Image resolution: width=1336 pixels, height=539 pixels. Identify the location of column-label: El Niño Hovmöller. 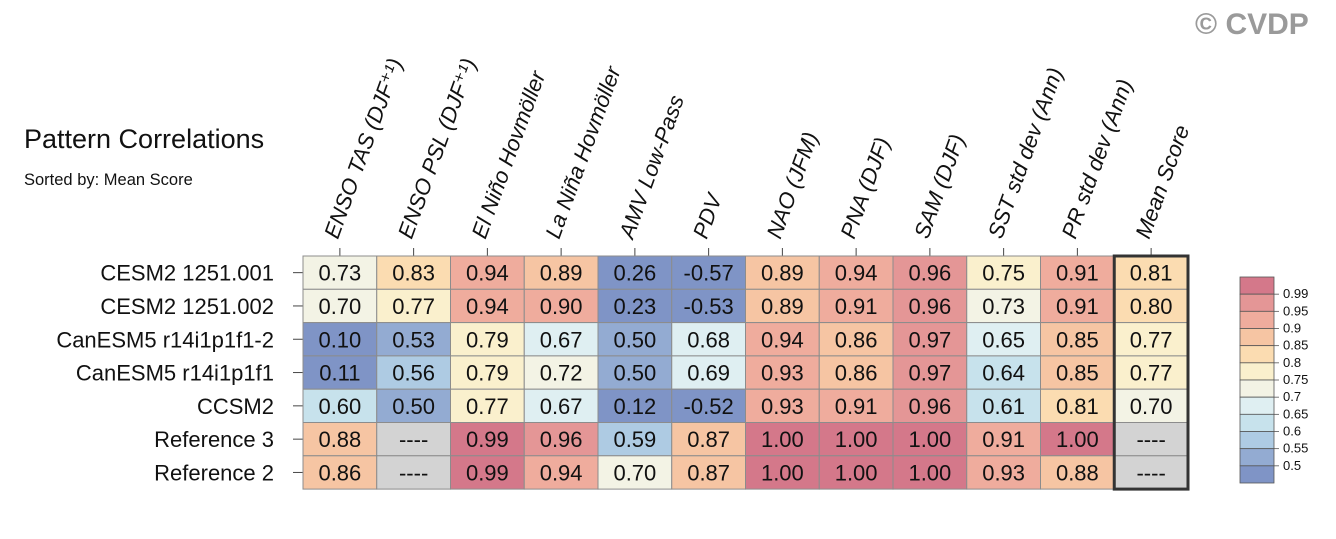
(509, 154).